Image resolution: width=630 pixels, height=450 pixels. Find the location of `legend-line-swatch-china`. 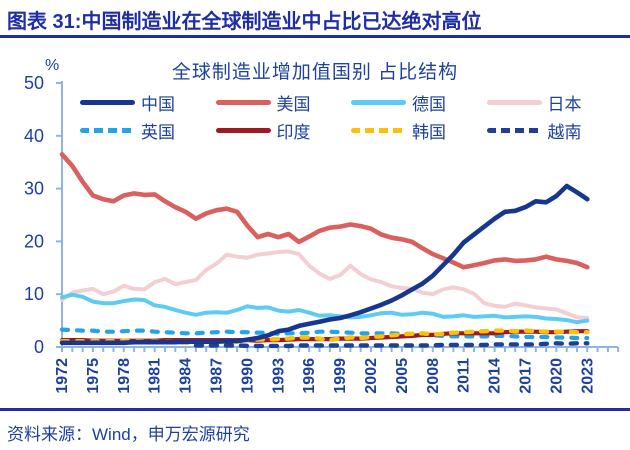

legend-line-swatch-china is located at coordinates (107, 102).